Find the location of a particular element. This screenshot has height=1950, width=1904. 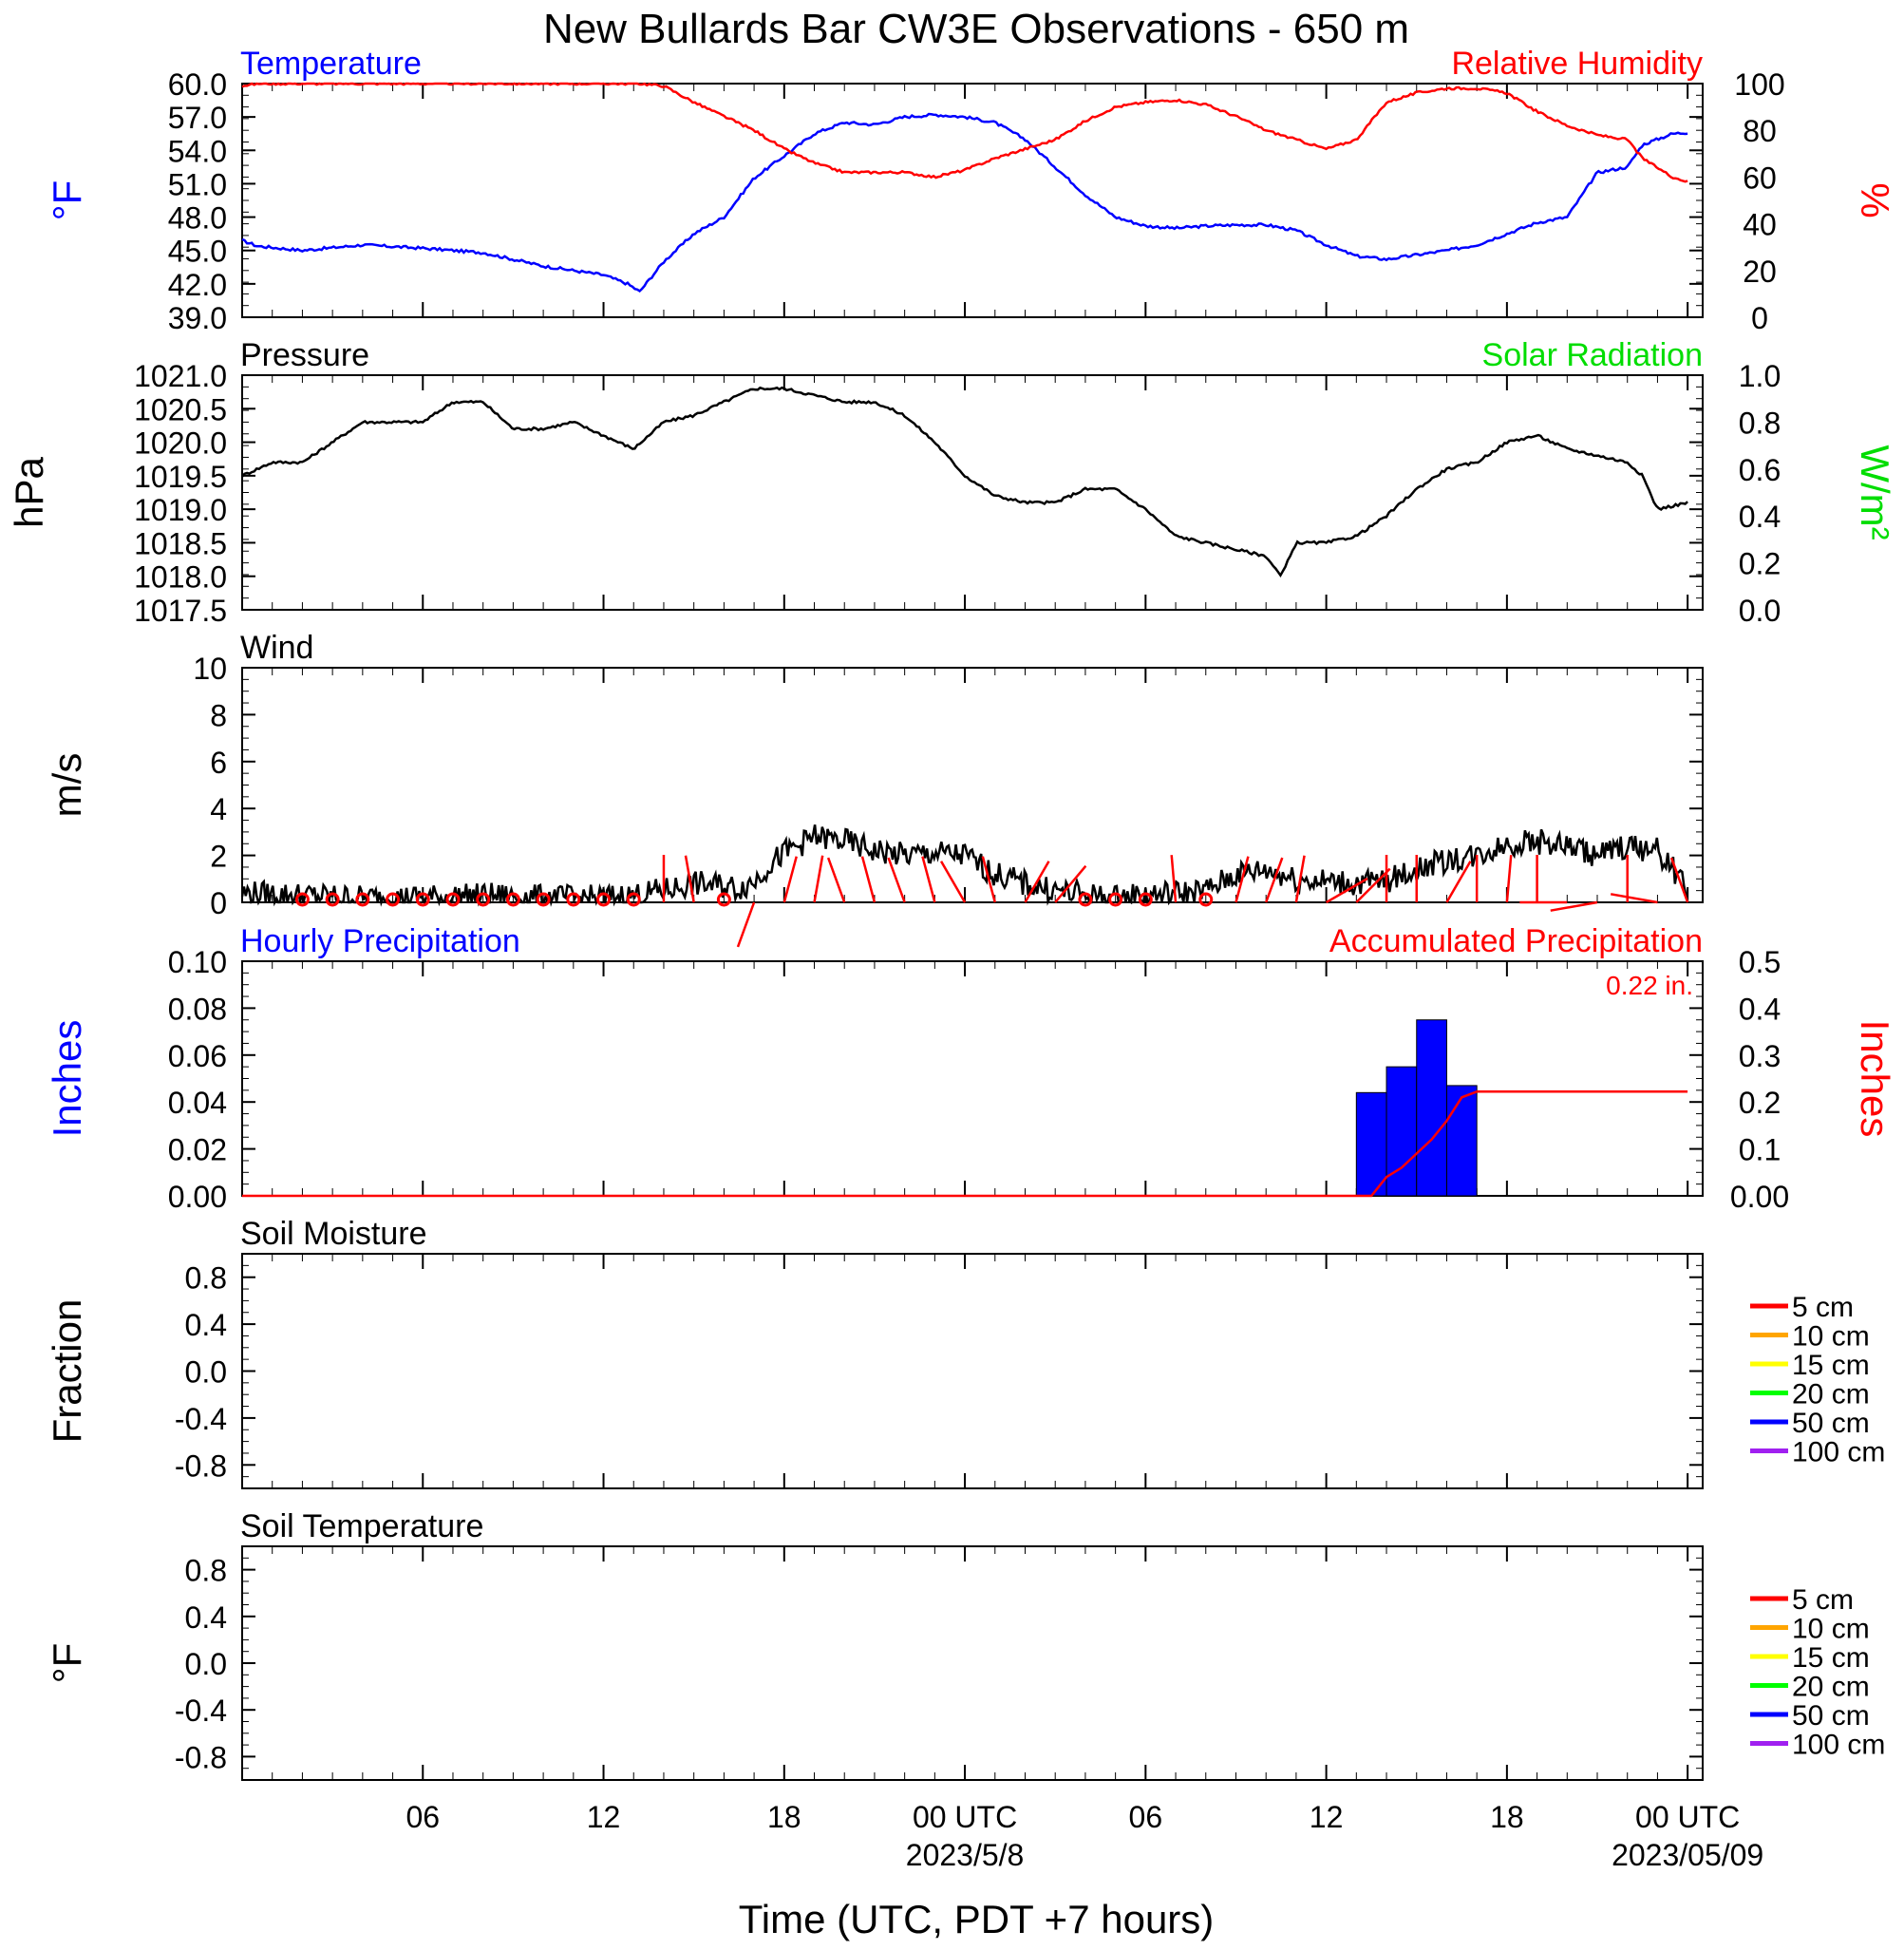

x-tick-label: 12 is located at coordinates (1327, 1817).